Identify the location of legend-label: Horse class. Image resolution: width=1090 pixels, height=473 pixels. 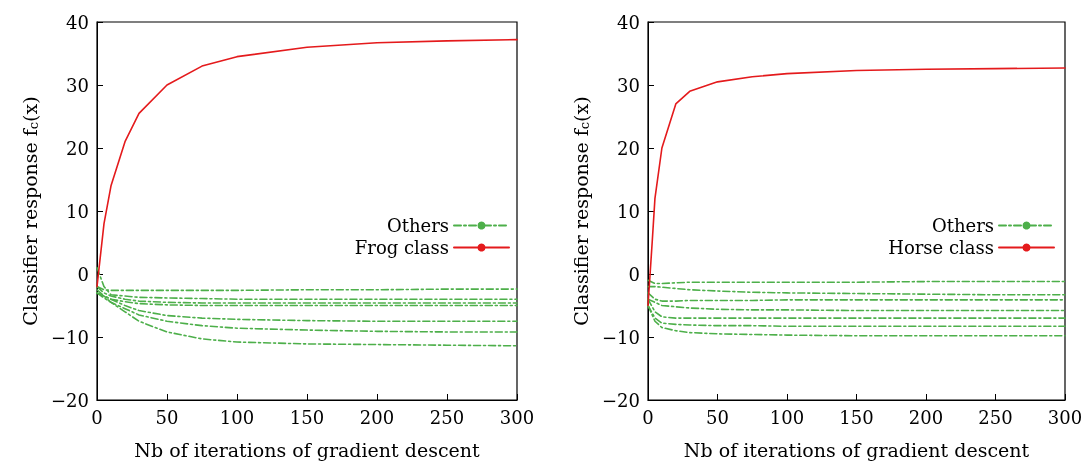
(941, 247).